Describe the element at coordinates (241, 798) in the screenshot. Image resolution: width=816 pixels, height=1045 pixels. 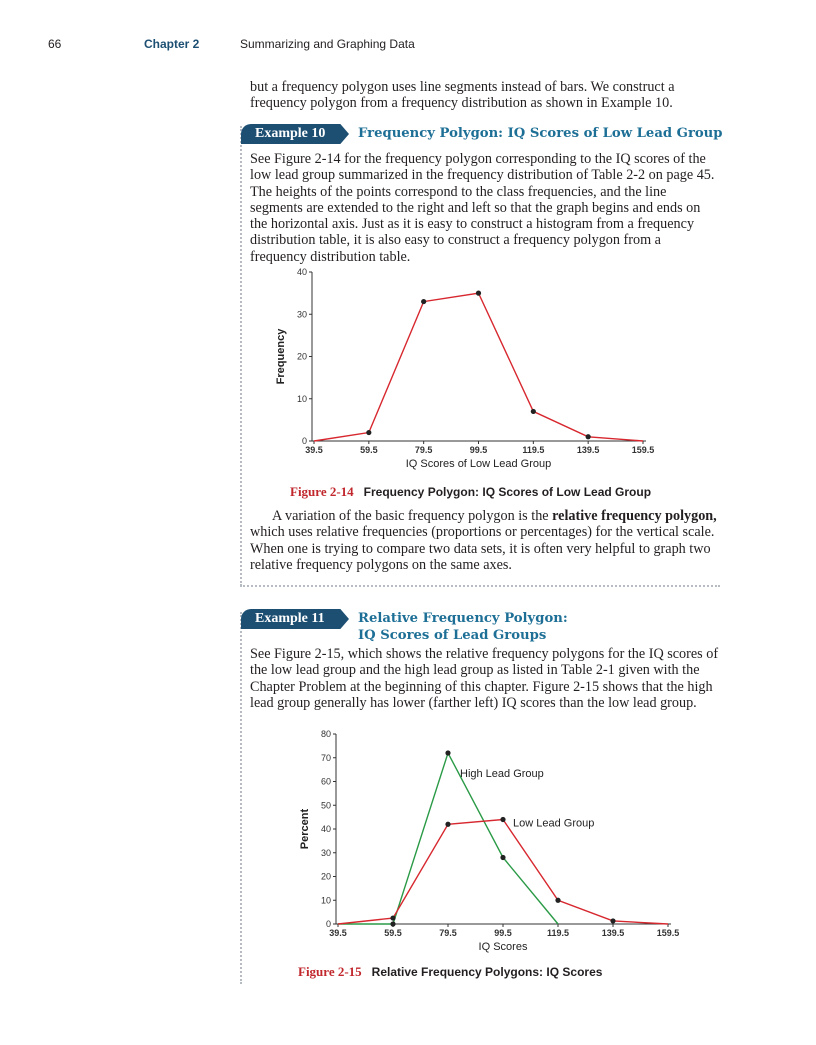
I see `example11-border` at that location.